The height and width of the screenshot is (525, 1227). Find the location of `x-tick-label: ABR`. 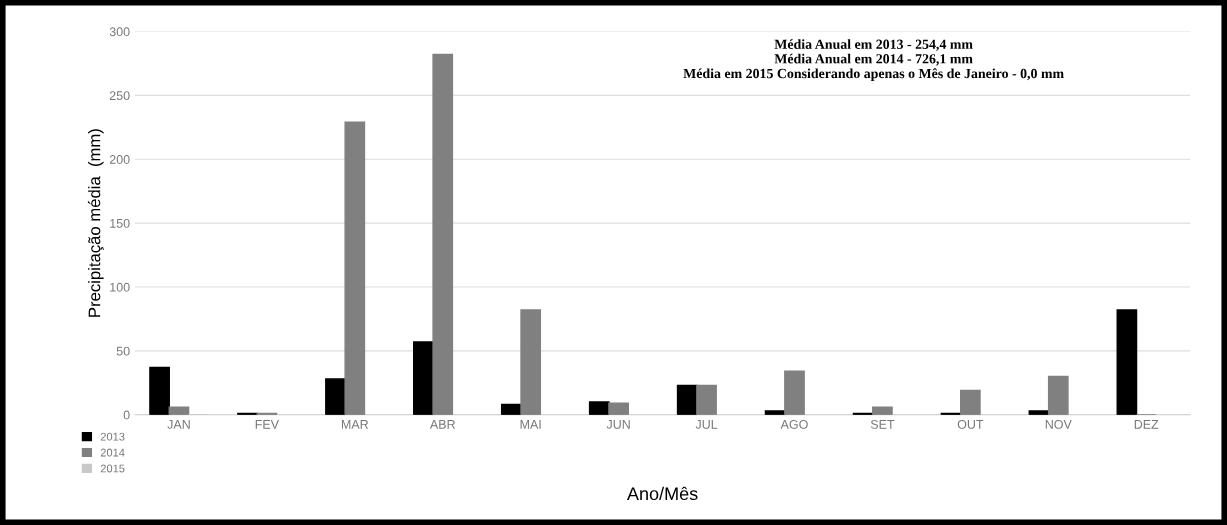

x-tick-label: ABR is located at coordinates (442, 424).